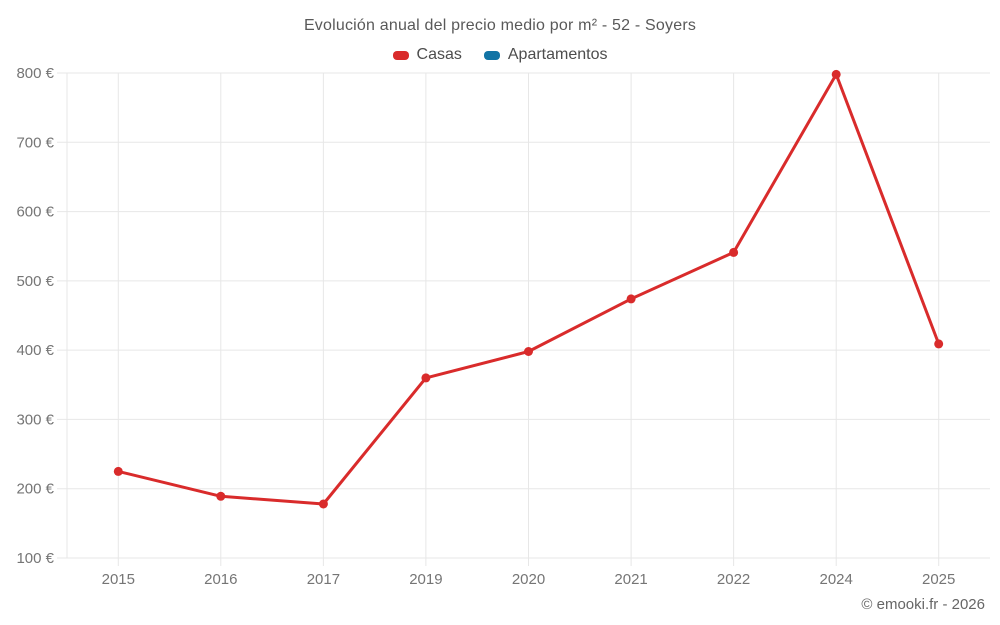  What do you see at coordinates (35, 212) in the screenshot?
I see `svg-text: 600 €` at bounding box center [35, 212].